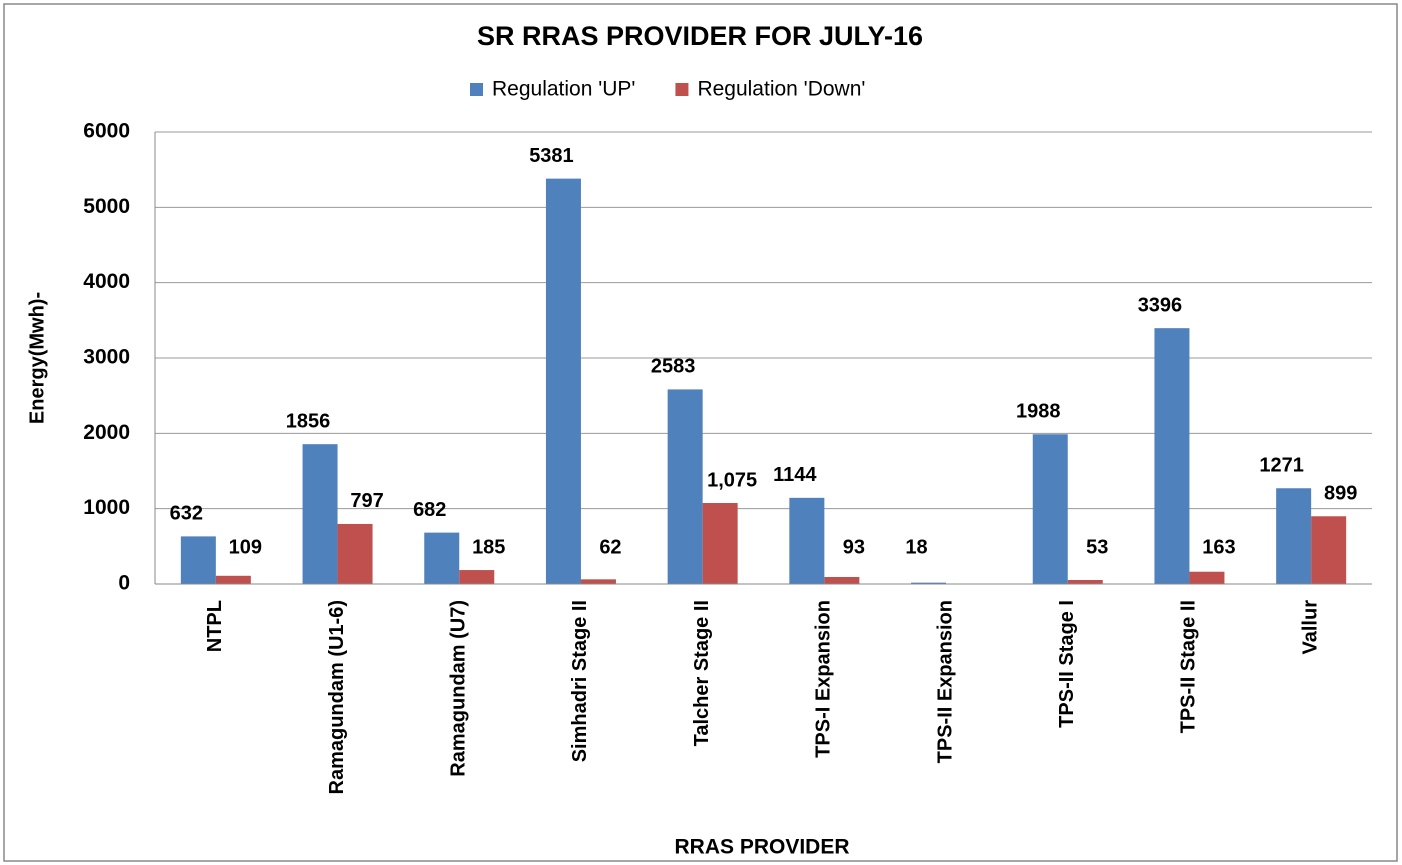  What do you see at coordinates (824, 679) in the screenshot?
I see `x-tick-label: TPS-I Expansion` at bounding box center [824, 679].